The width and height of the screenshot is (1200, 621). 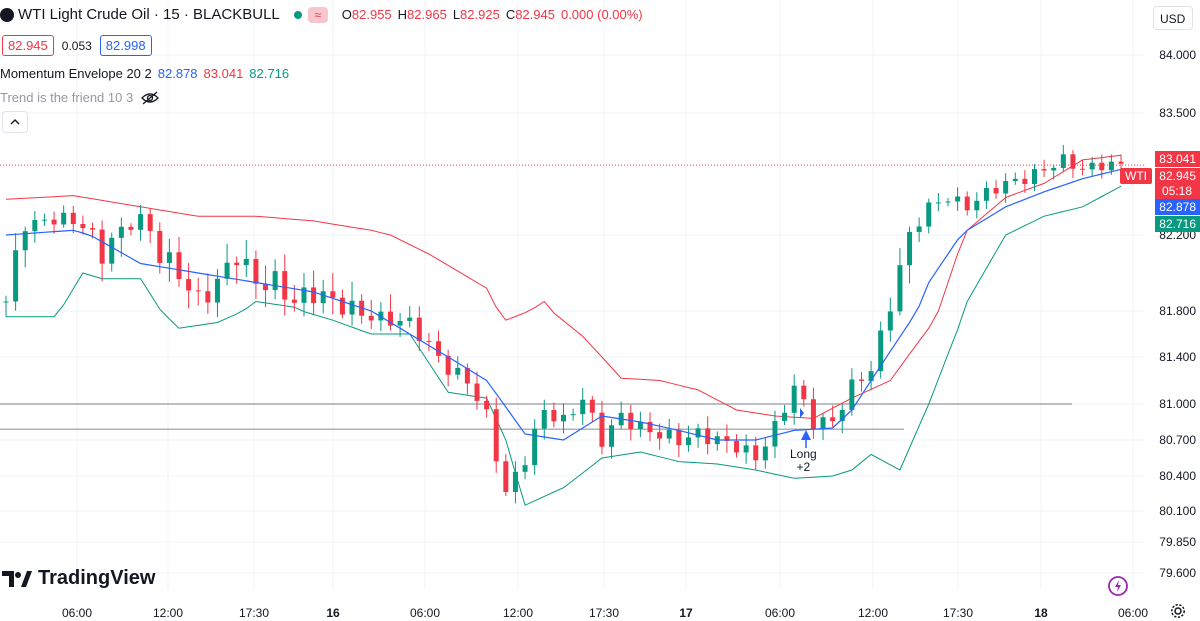 What do you see at coordinates (803, 467) in the screenshot?
I see `signal-qty: +2` at bounding box center [803, 467].